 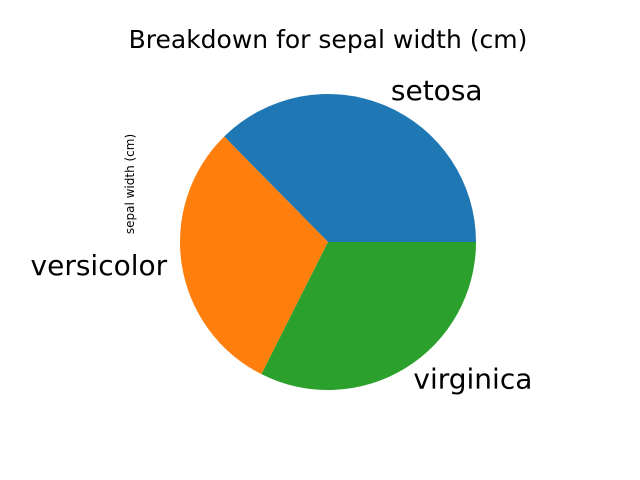 What do you see at coordinates (328, 39) in the screenshot?
I see `chart-title: Breakdown for sepal width (cm)` at bounding box center [328, 39].